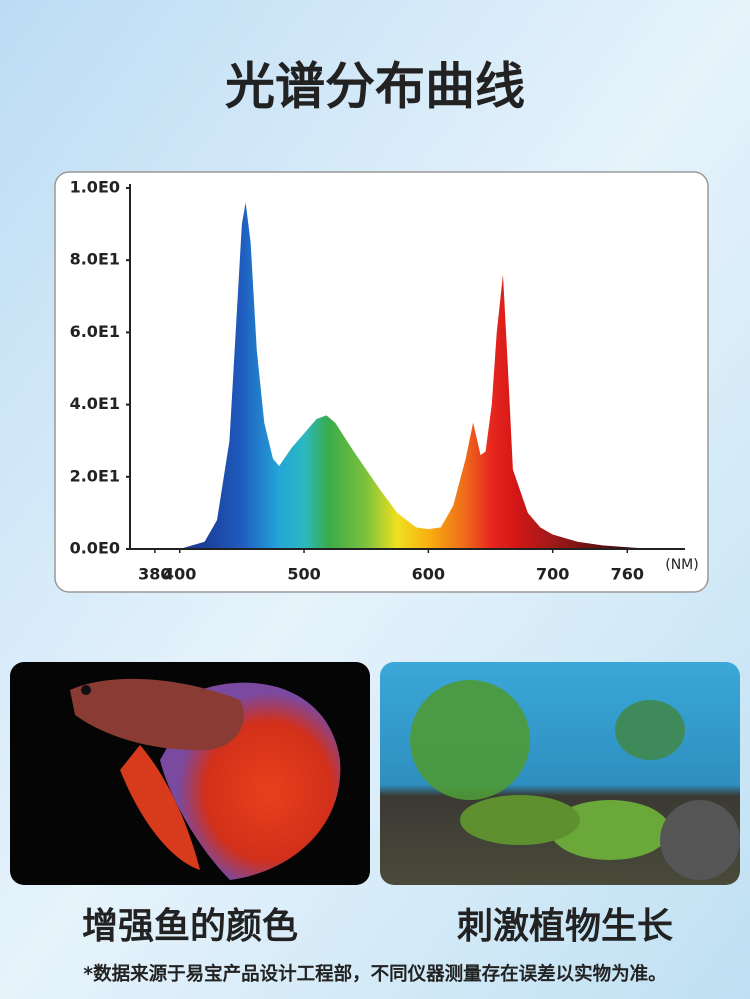  Describe the element at coordinates (190, 926) in the screenshot. I see `caption: 增强鱼的颜色` at that location.